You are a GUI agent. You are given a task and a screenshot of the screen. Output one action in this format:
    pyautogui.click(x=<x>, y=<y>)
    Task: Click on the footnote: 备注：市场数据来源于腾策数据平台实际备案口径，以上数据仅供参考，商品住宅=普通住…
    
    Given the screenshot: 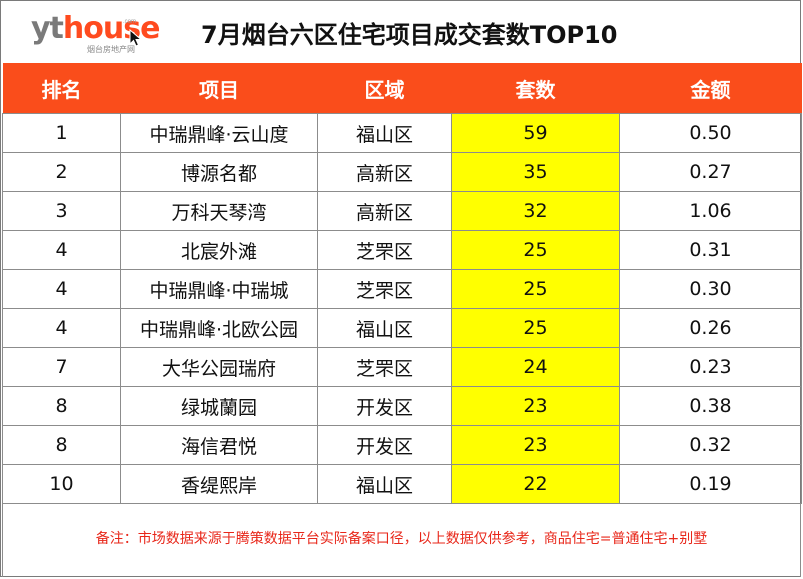 What is the action you would take?
    pyautogui.click(x=401, y=539)
    